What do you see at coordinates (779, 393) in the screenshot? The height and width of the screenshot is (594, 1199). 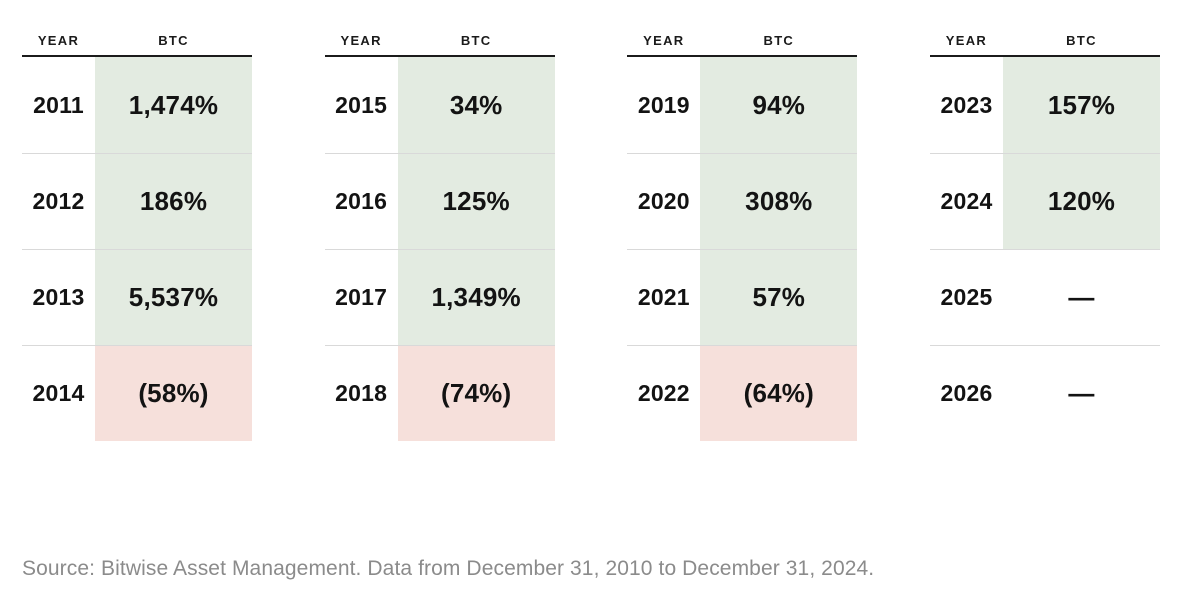 I see `btc-return-cell: (64%)` at bounding box center [779, 393].